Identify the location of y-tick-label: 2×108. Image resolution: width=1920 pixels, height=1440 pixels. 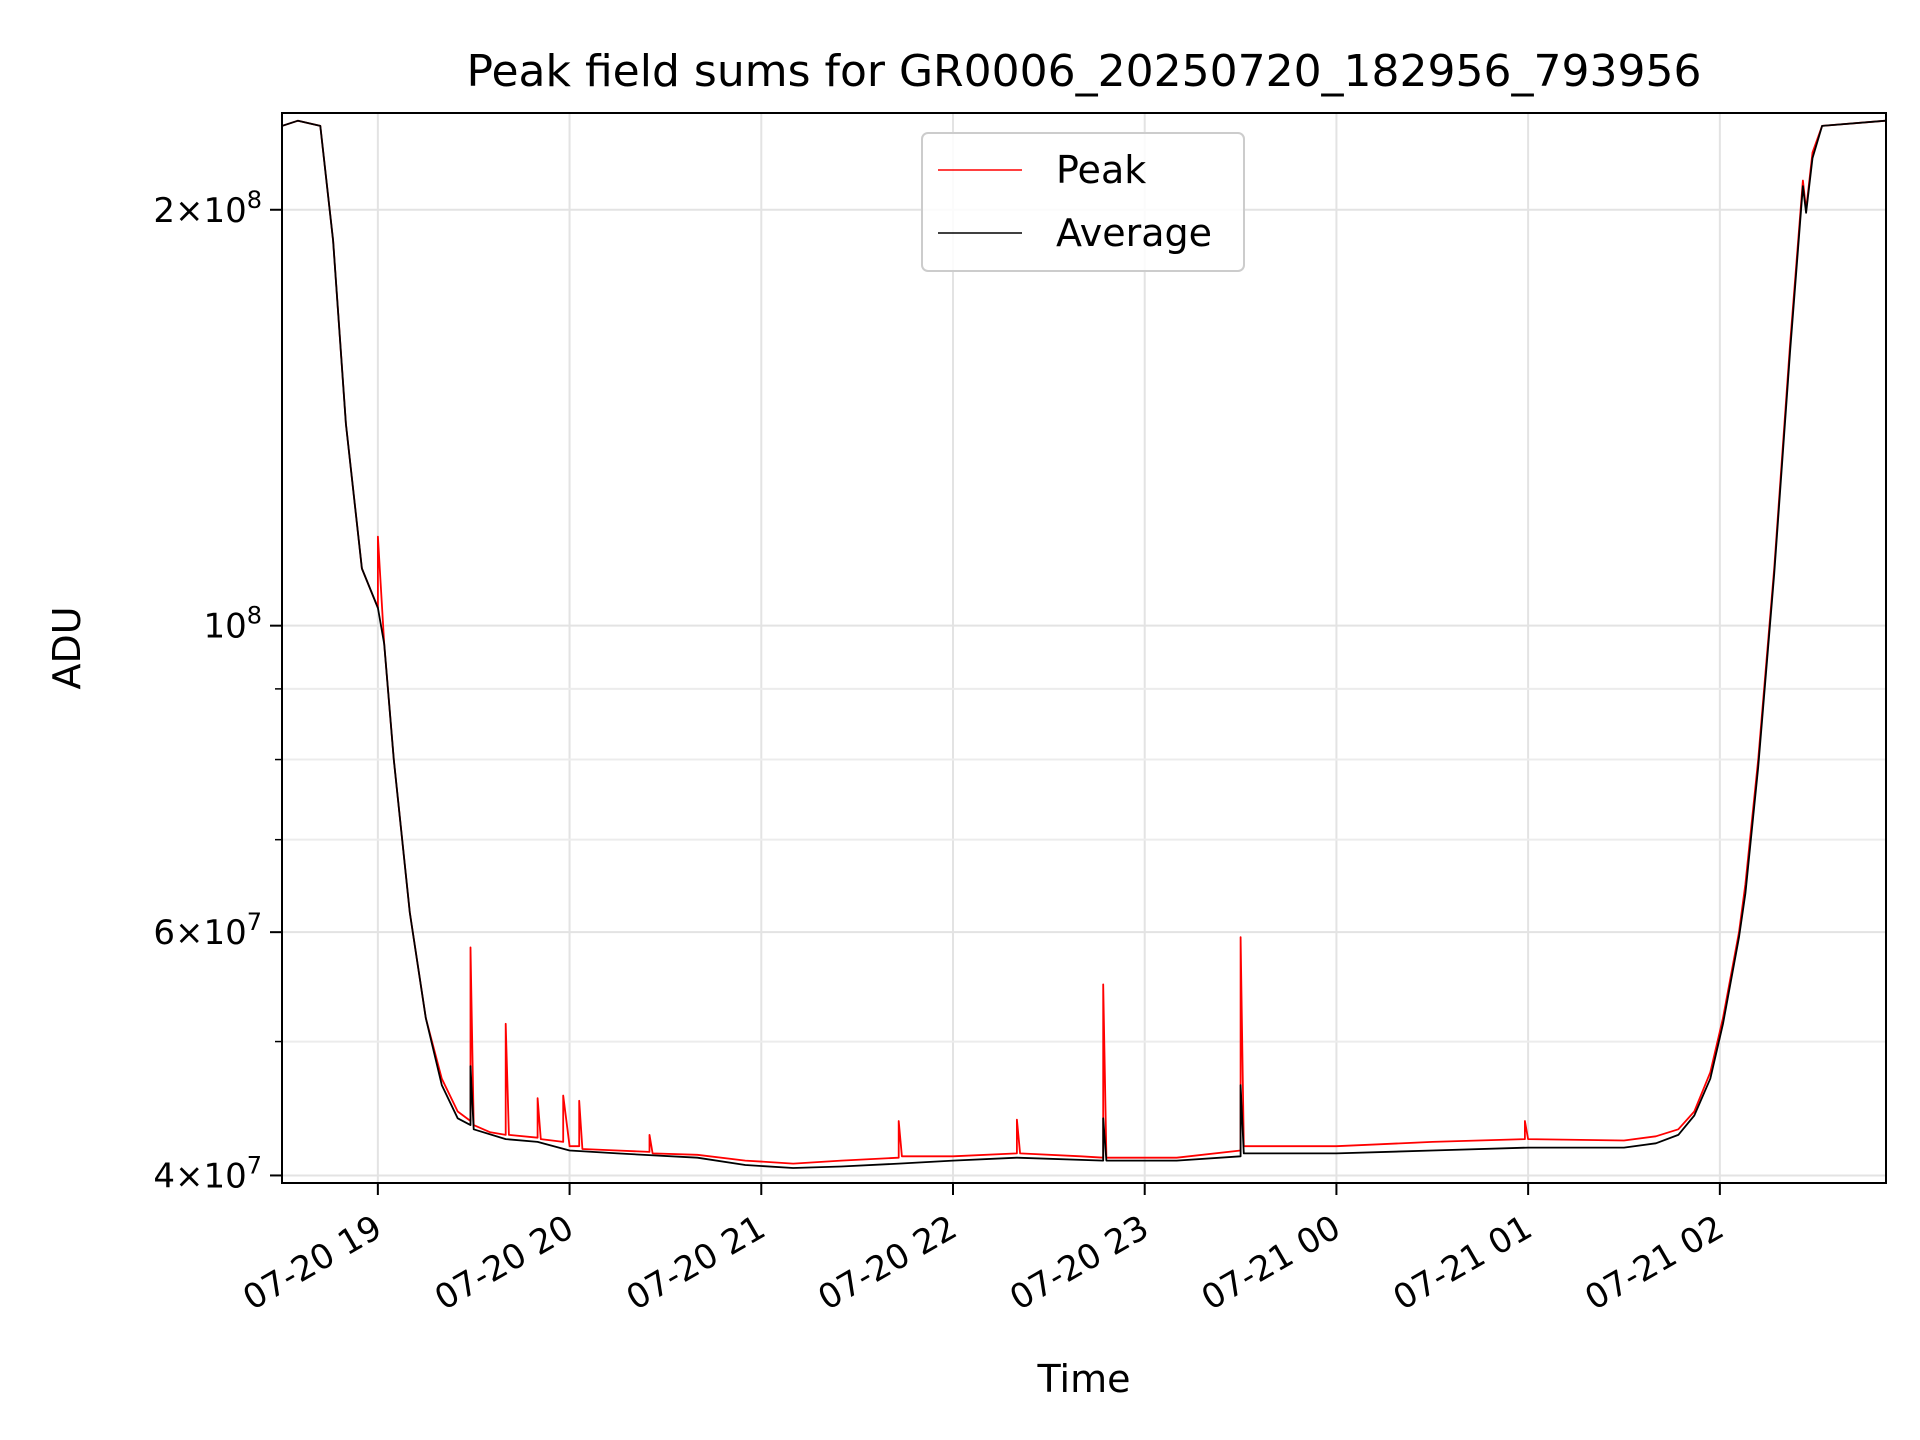
(207, 208).